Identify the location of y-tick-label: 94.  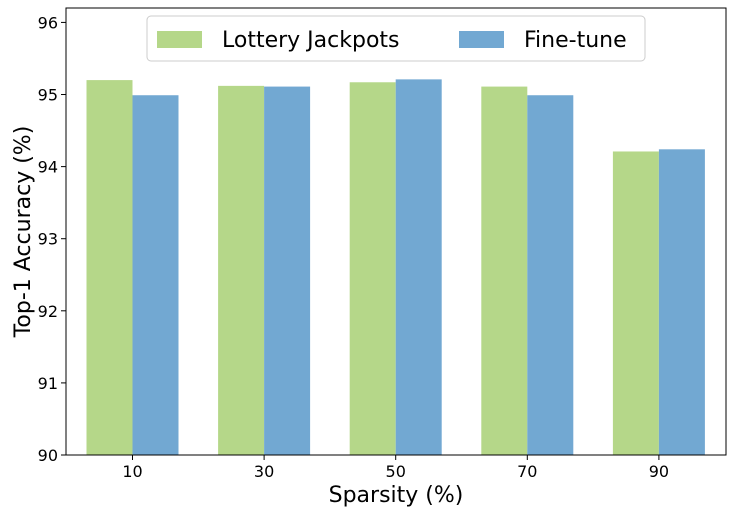
(48, 167).